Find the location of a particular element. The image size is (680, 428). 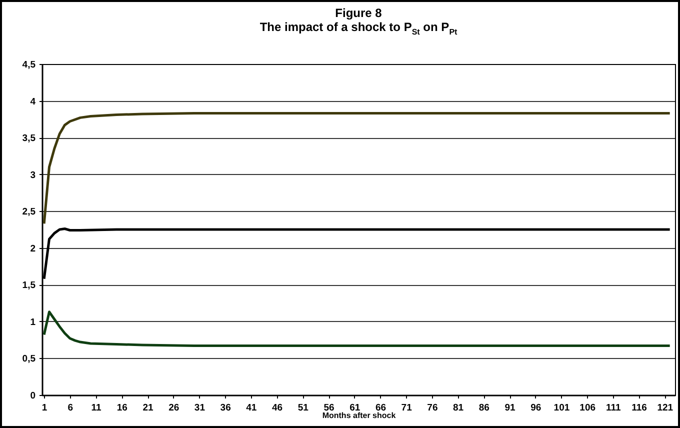

x-tick-label: 101 is located at coordinates (562, 408).